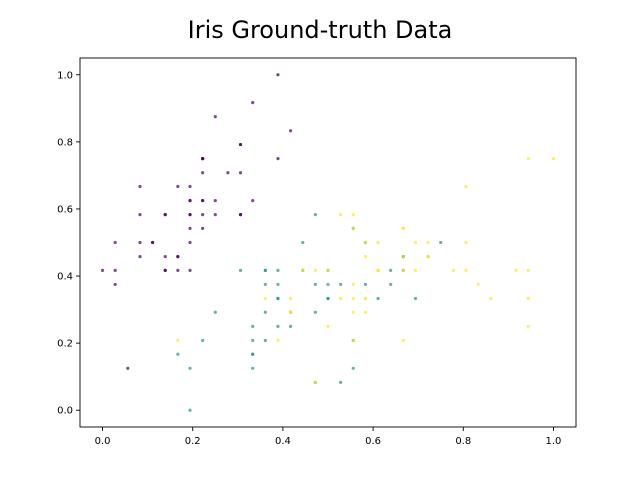 Image resolution: width=640 pixels, height=480 pixels. What do you see at coordinates (103, 441) in the screenshot?
I see `x-tick-label: 0.0` at bounding box center [103, 441].